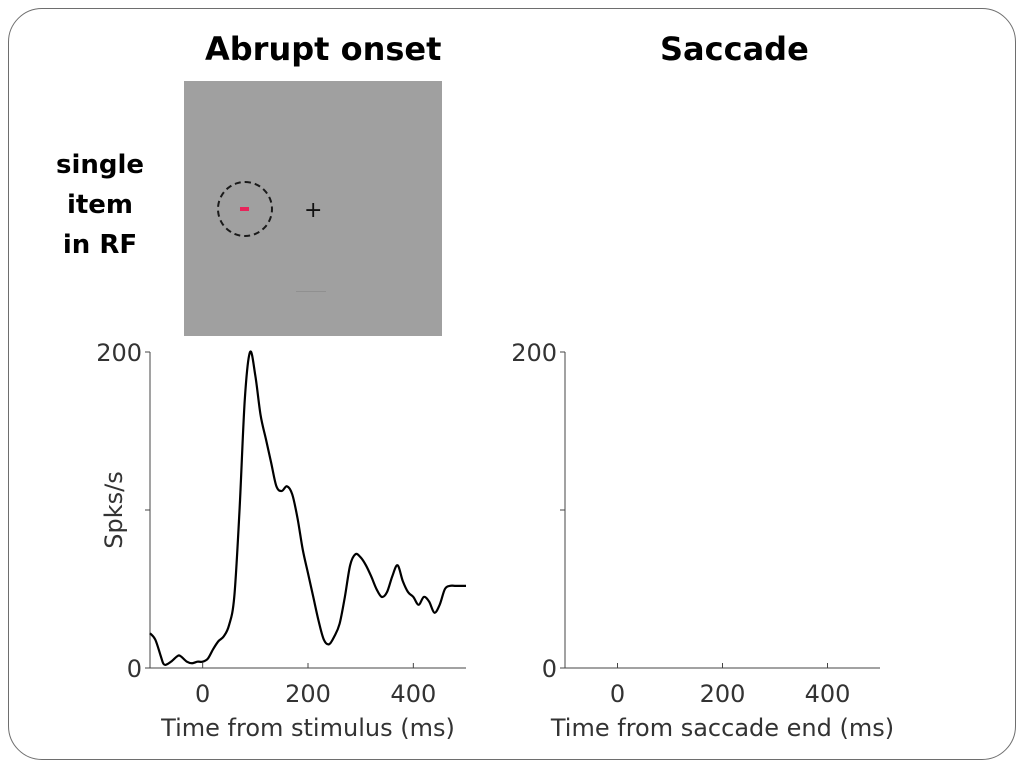 This screenshot has height=768, width=1024. I want to click on receptive-field-circle, so click(245, 209).